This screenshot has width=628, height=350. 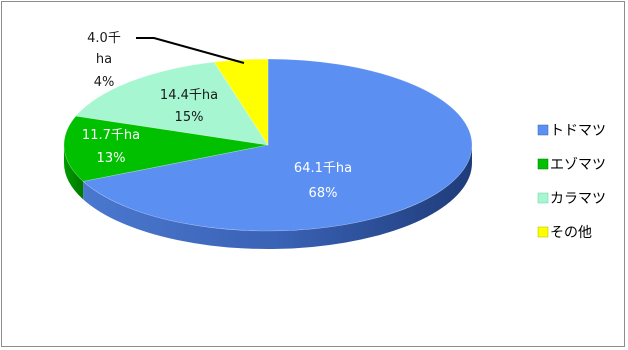 What do you see at coordinates (578, 165) in the screenshot?
I see `legend-label-ezomatsu: エゾマツ` at bounding box center [578, 165].